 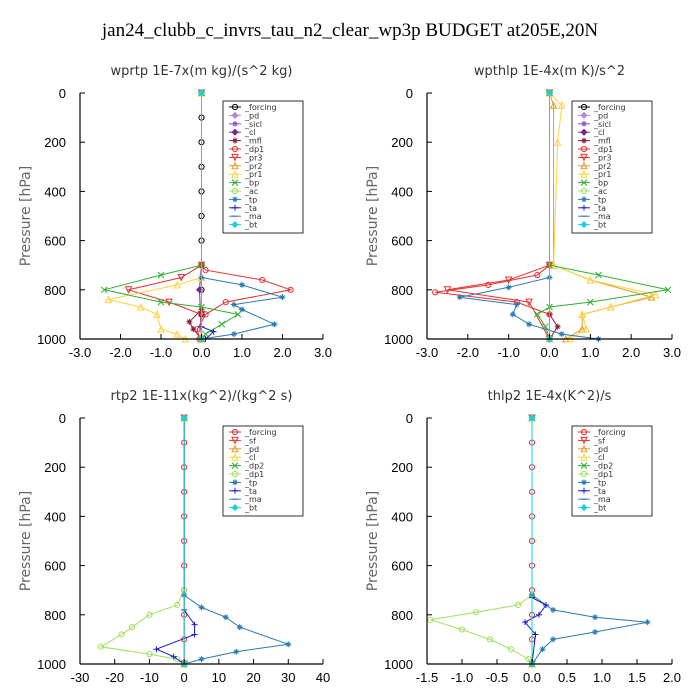 I want to click on legend-entry: _tp, so click(x=599, y=199).